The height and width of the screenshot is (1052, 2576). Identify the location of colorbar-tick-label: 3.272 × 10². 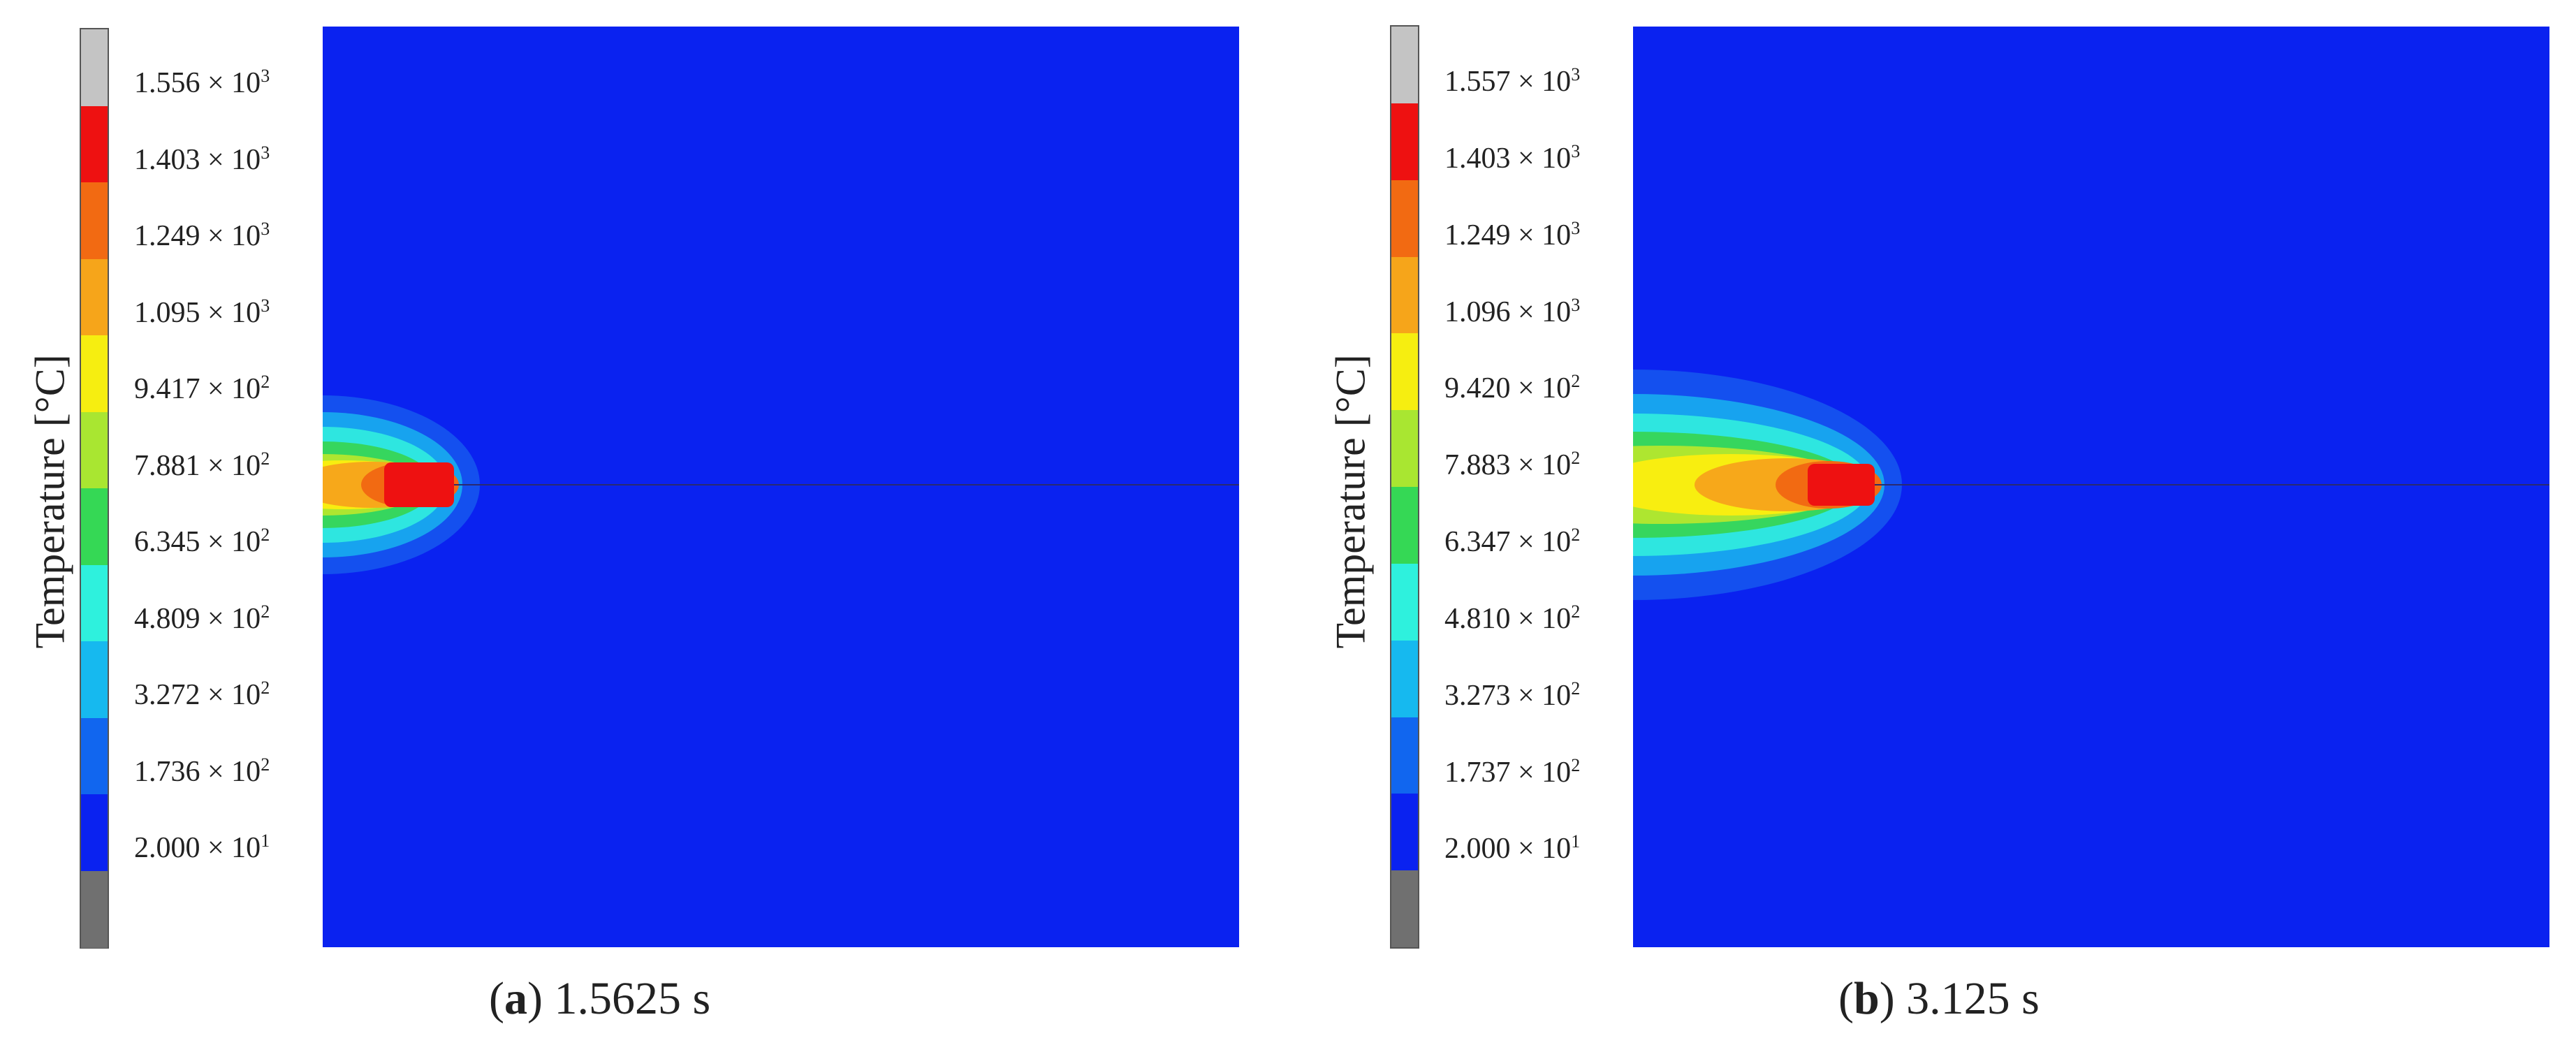
(202, 695).